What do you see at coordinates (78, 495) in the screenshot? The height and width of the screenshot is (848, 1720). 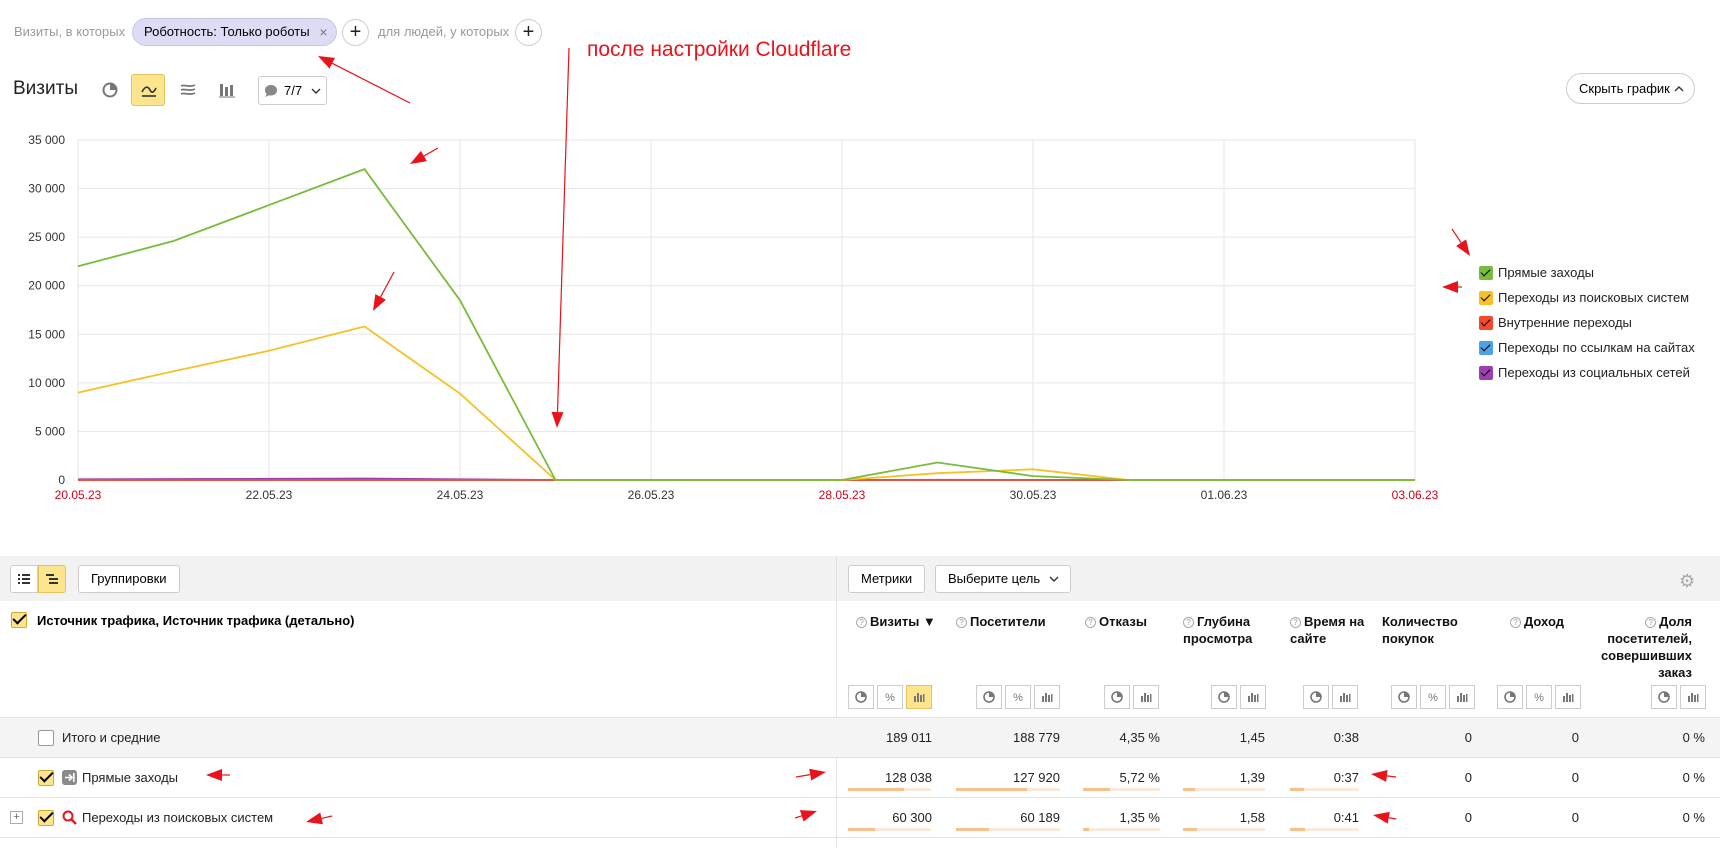 I see `x-tick-label: 20.05.23` at bounding box center [78, 495].